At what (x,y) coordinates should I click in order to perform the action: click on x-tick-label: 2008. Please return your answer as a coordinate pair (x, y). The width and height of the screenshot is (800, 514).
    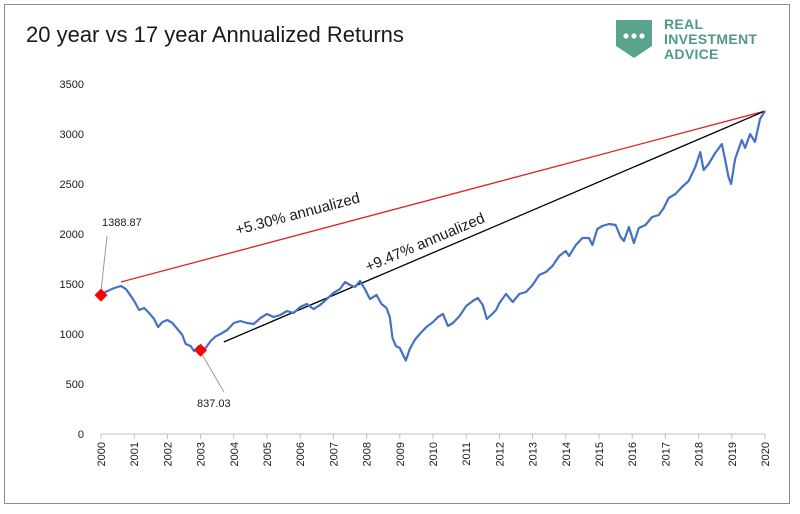
    Looking at the image, I should click on (368, 454).